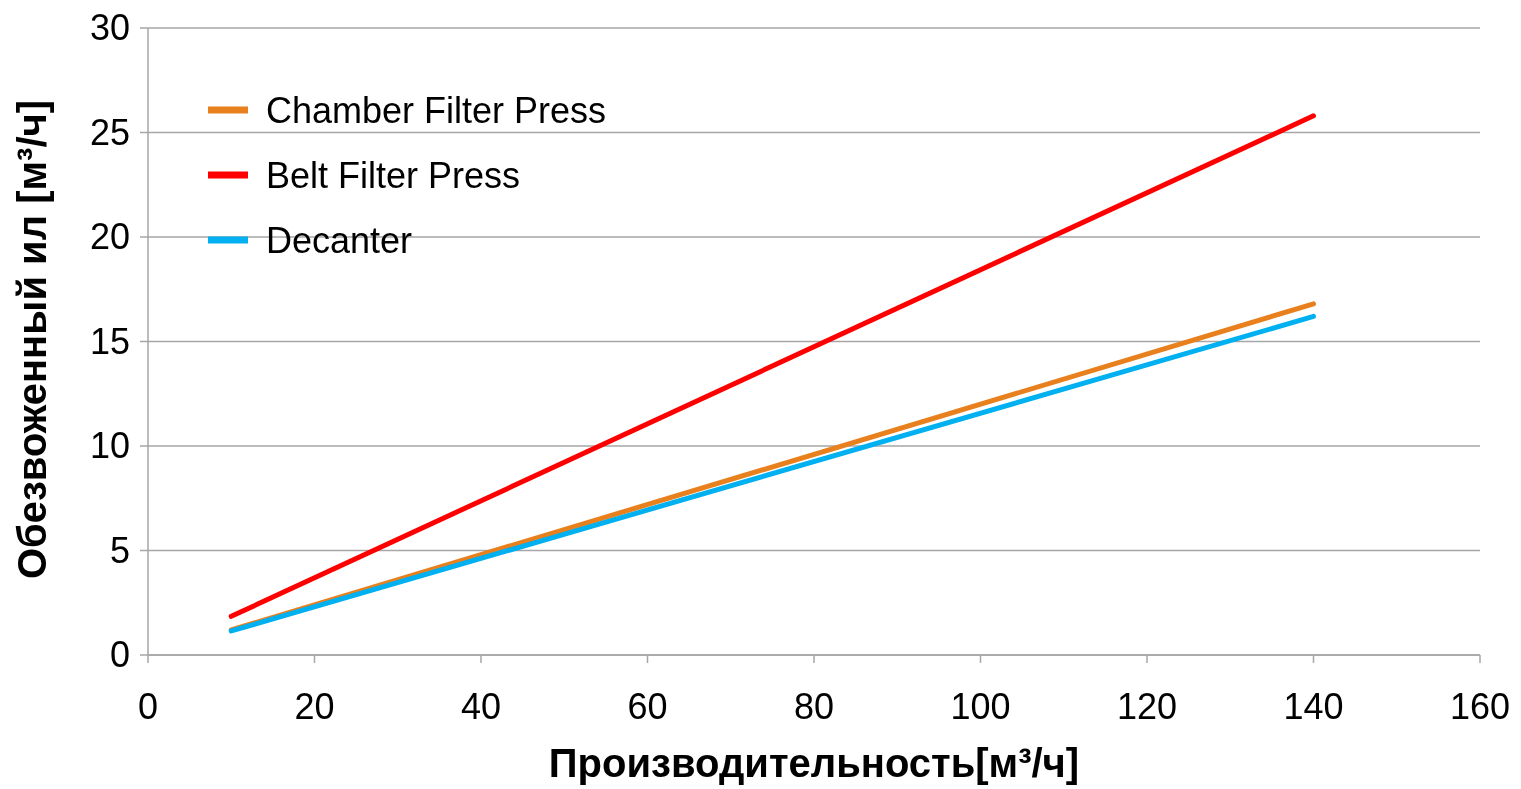 The image size is (1521, 789). Describe the element at coordinates (109, 27) in the screenshot. I see `y-tick-label: 30` at that location.